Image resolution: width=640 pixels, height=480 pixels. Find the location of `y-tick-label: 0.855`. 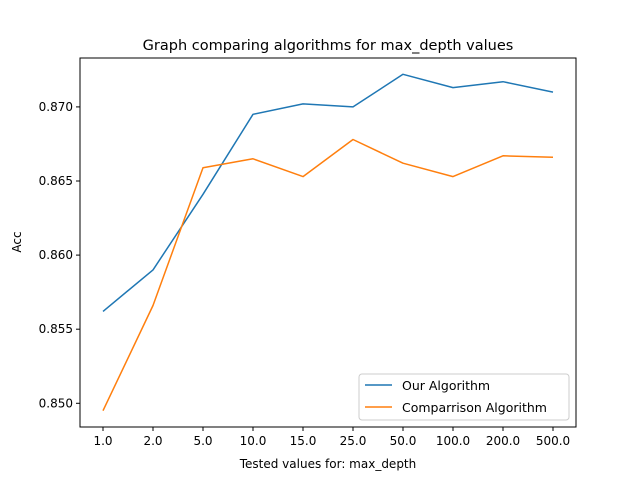

y-tick-label: 0.855 is located at coordinates (56, 329).